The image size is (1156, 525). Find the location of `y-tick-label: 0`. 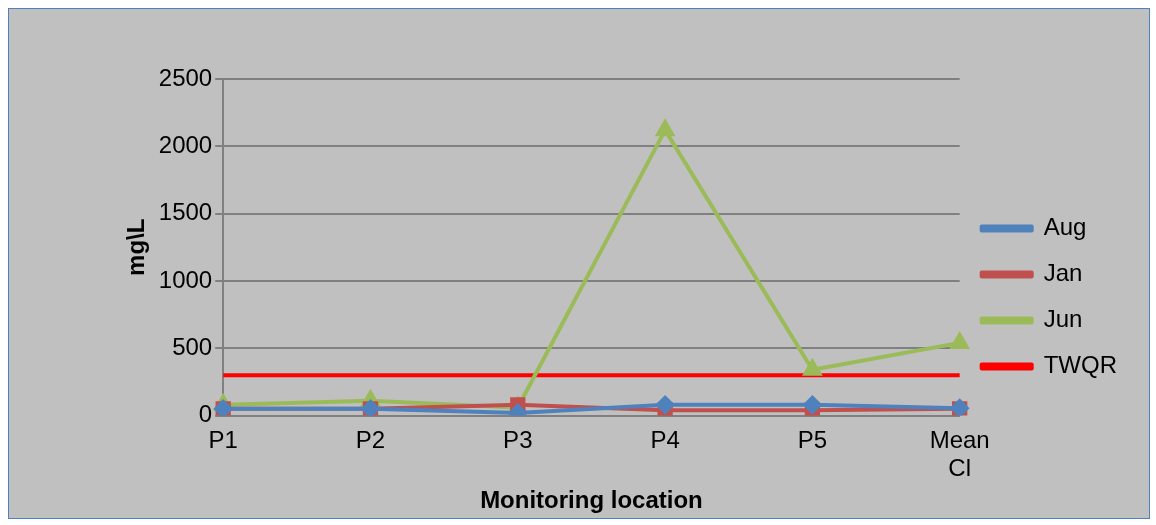

y-tick-label: 0 is located at coordinates (205, 414).